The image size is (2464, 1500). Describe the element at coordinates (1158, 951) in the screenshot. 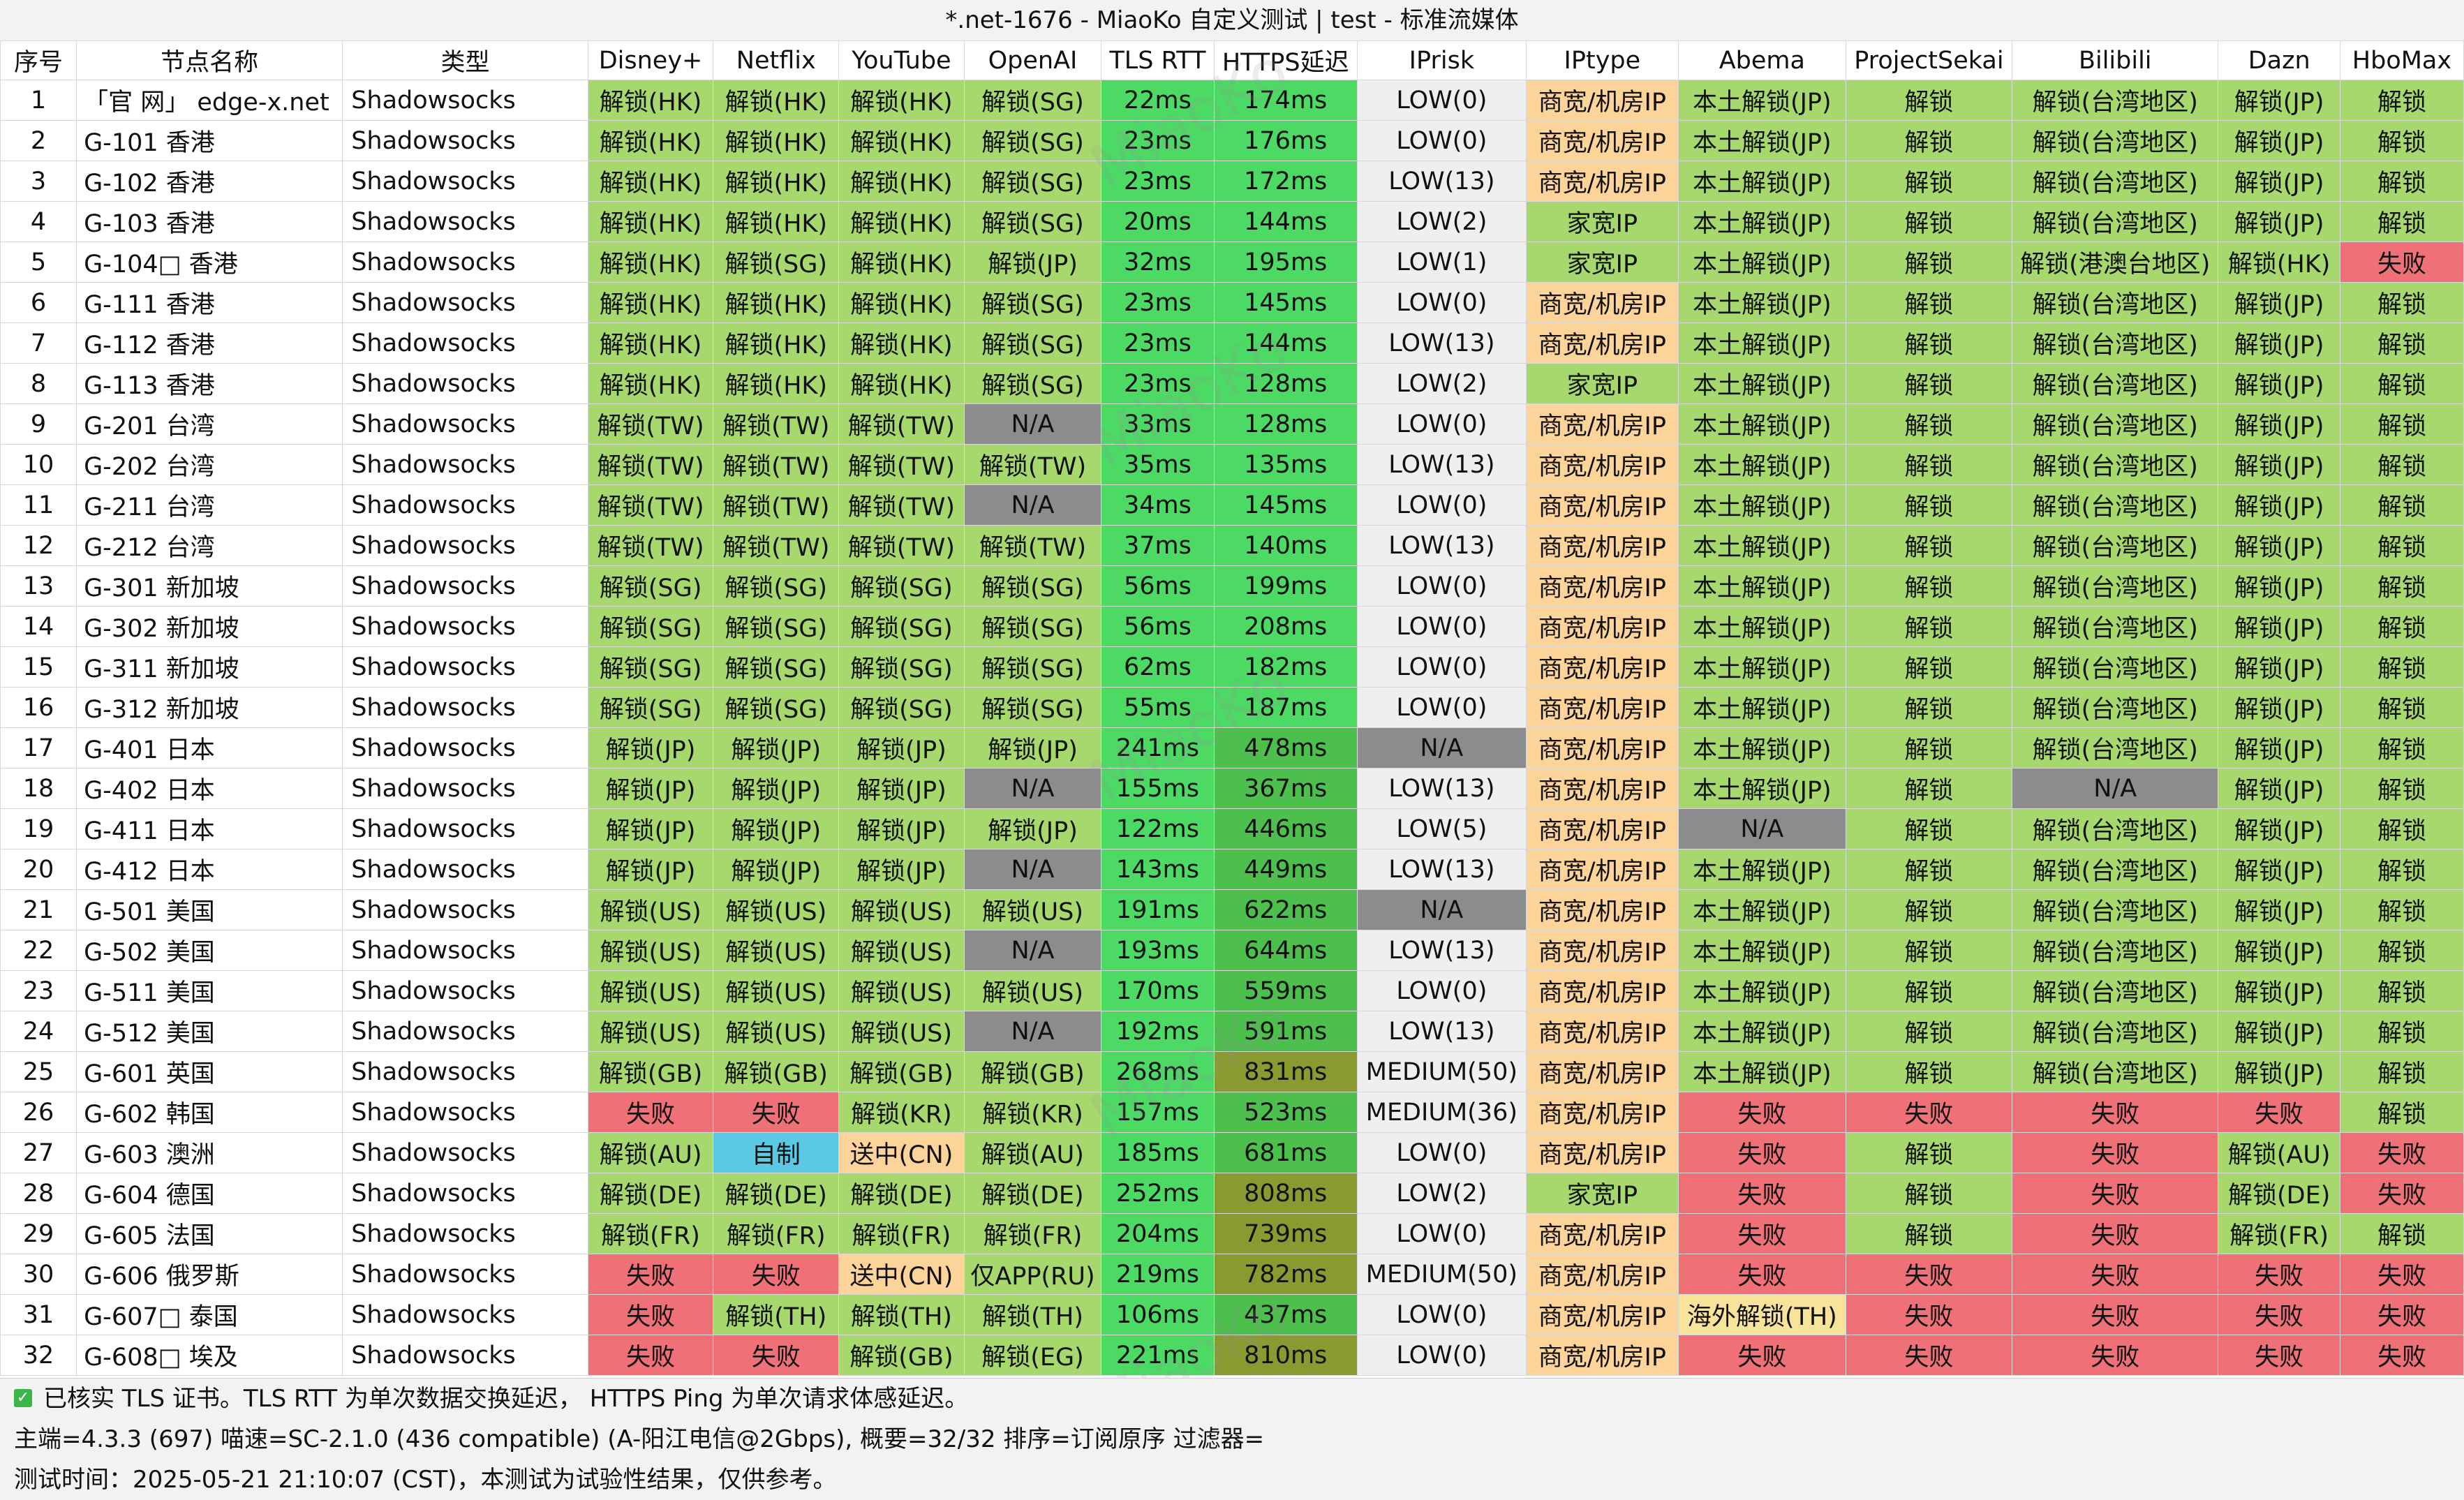

I see `tls-rtt-cell: 193ms` at that location.